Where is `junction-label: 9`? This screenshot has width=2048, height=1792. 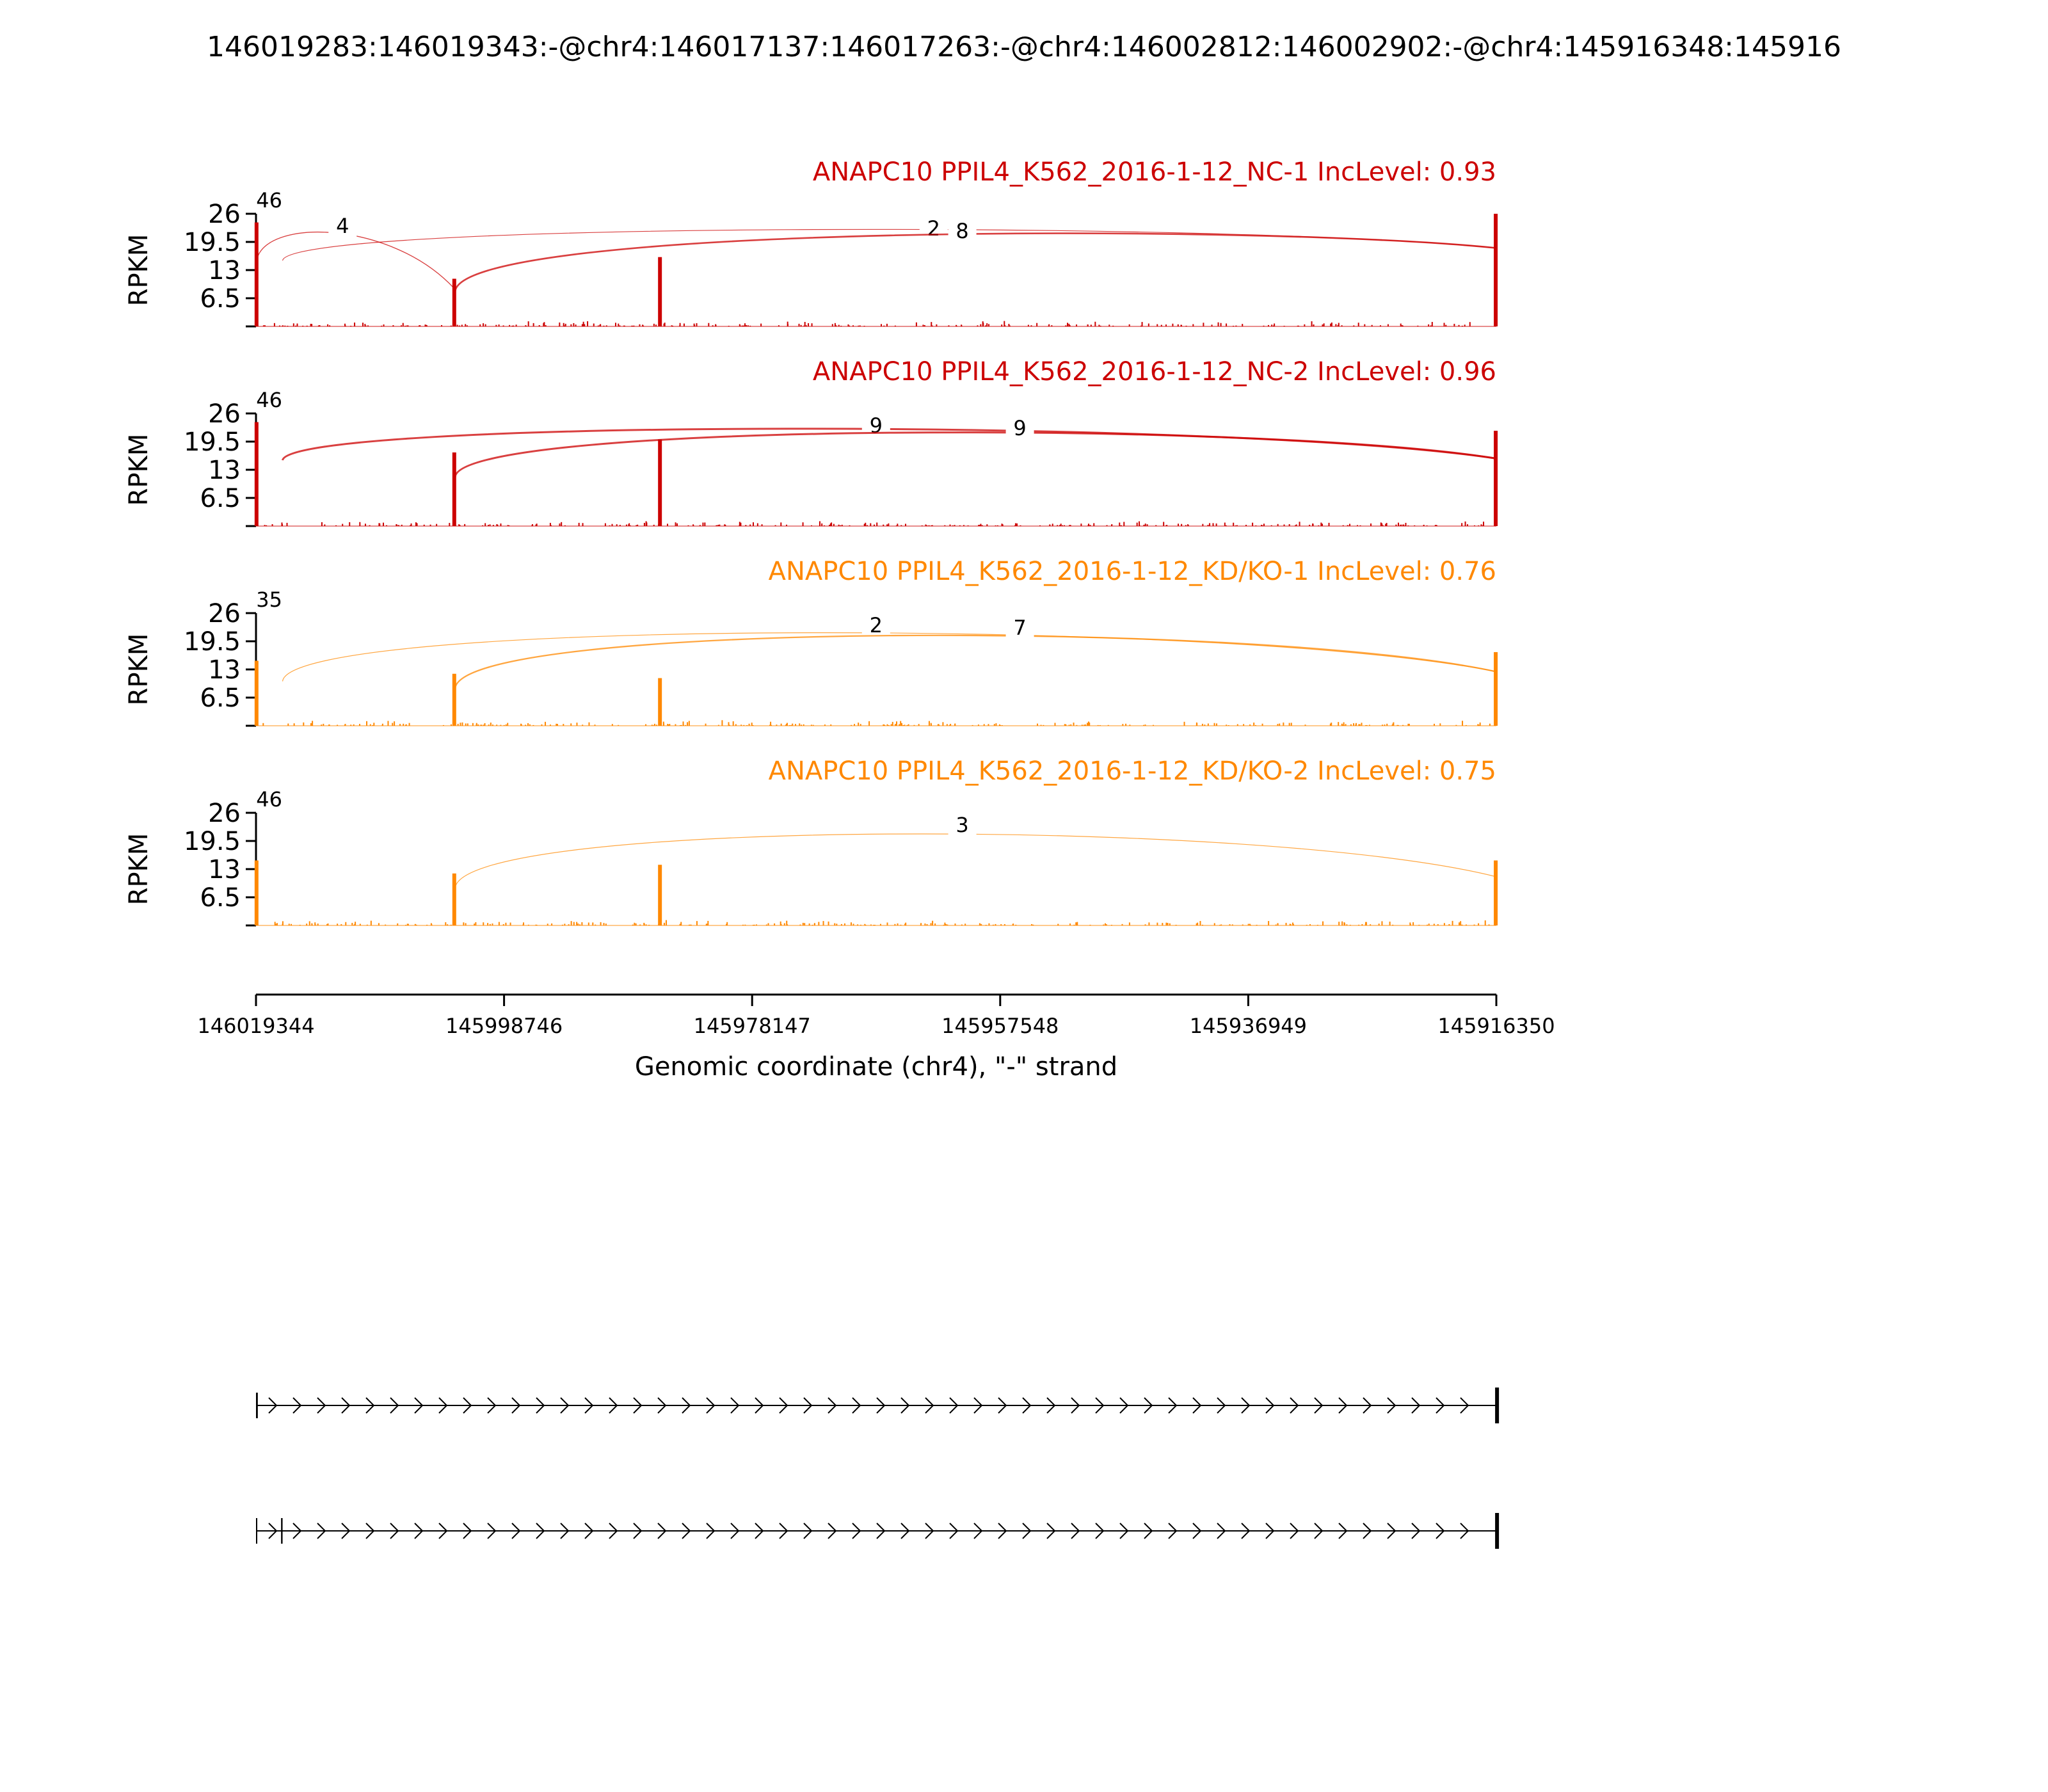
junction-label: 9 is located at coordinates (1019, 428).